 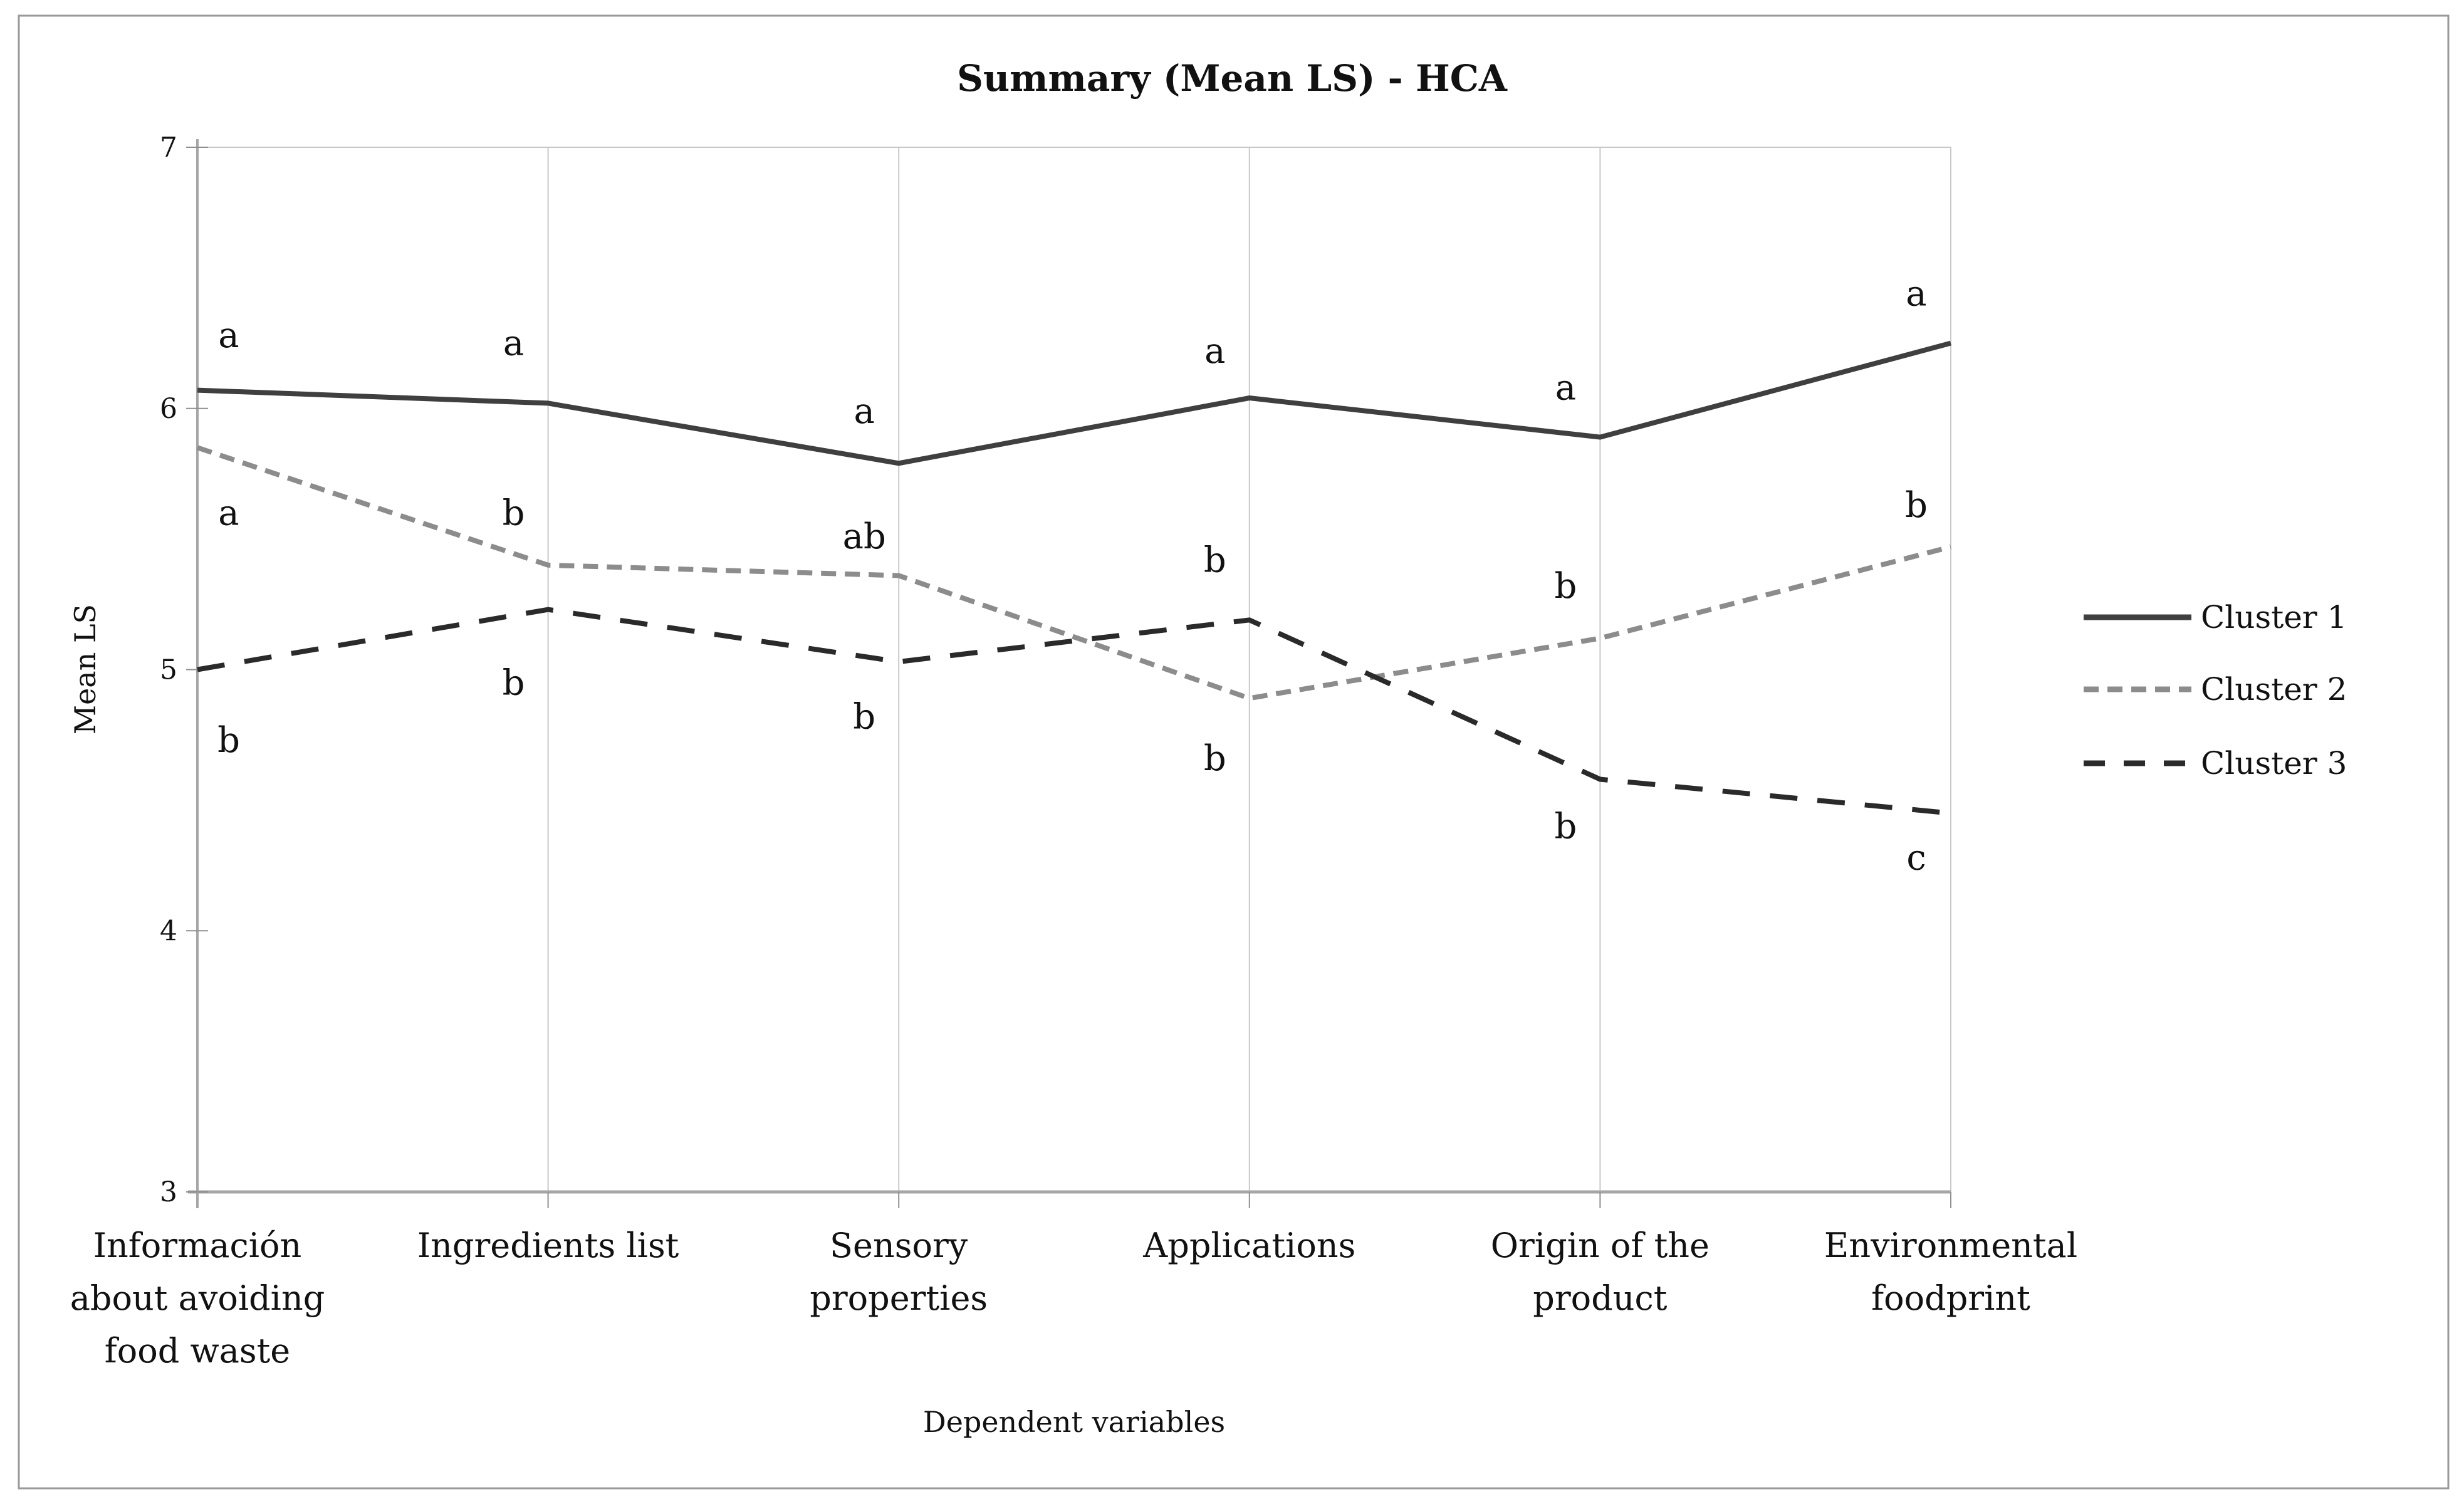 What do you see at coordinates (85, 669) in the screenshot?
I see `y-axis-title: Mean LS` at bounding box center [85, 669].